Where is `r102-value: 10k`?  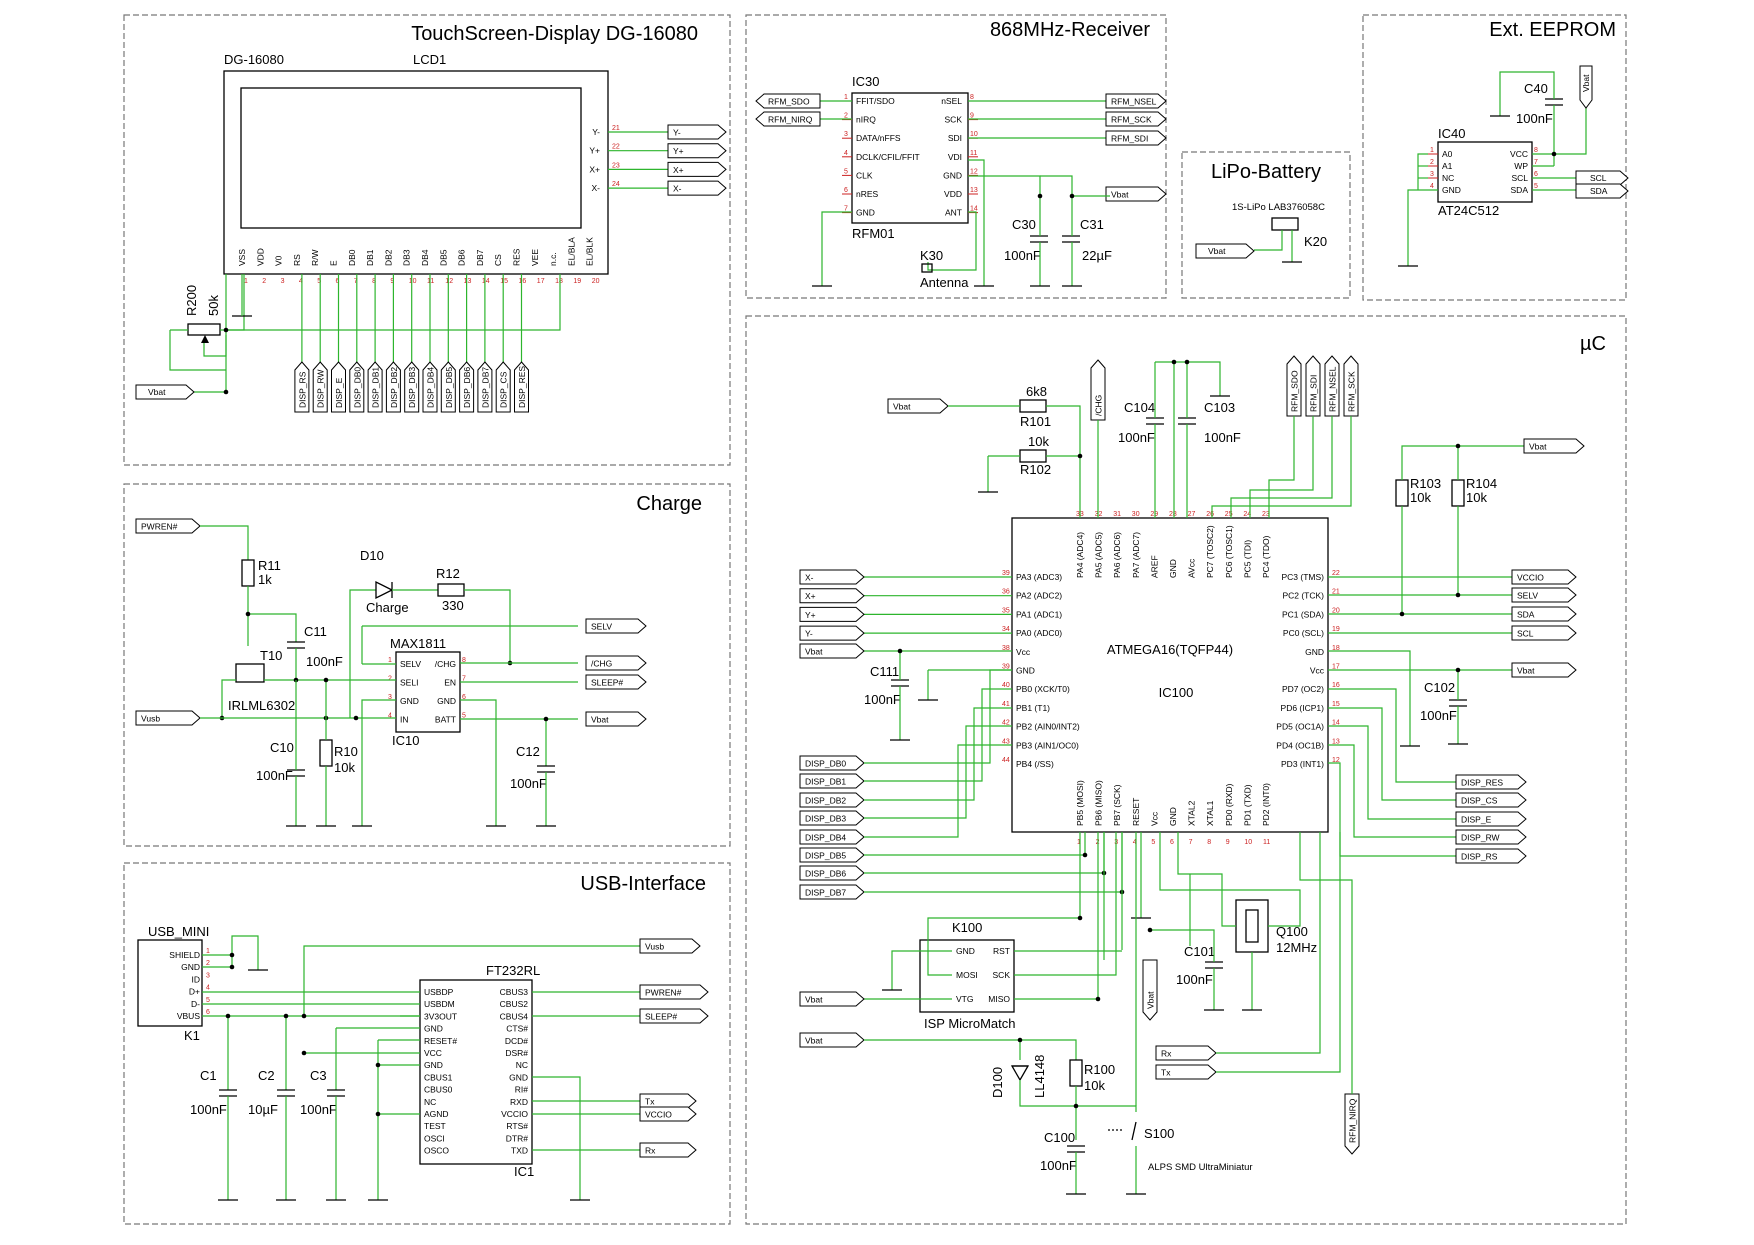
r102-value: 10k is located at coordinates (1038, 441).